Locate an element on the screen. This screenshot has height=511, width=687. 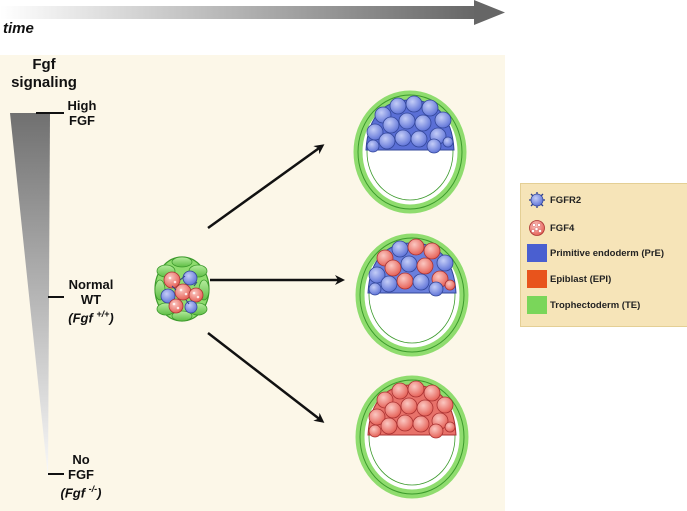
signaling-gradient-wedge is located at coordinates (30, 295).